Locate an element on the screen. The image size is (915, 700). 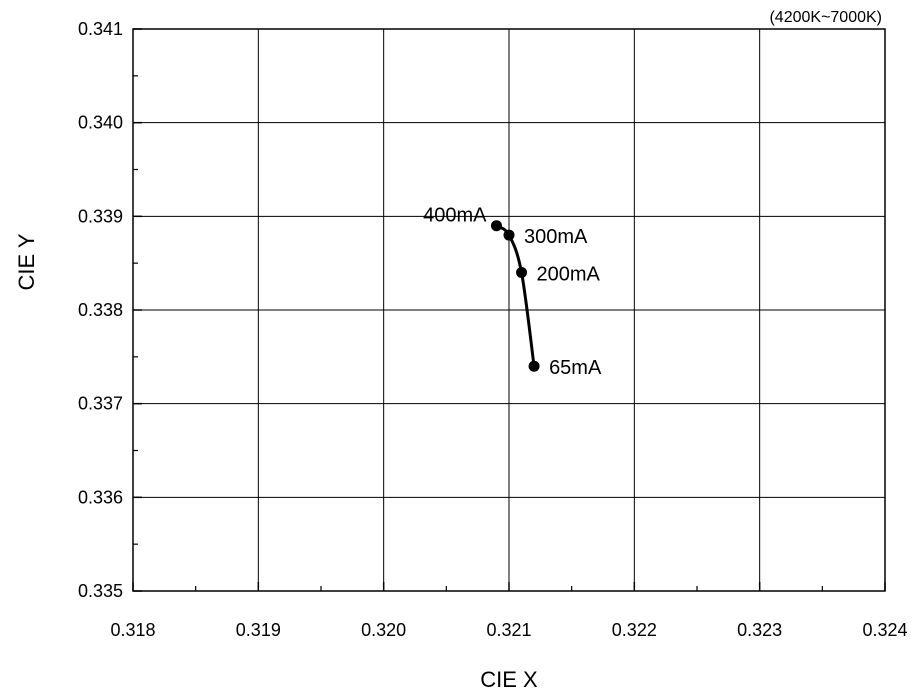
data-points is located at coordinates (515, 296).